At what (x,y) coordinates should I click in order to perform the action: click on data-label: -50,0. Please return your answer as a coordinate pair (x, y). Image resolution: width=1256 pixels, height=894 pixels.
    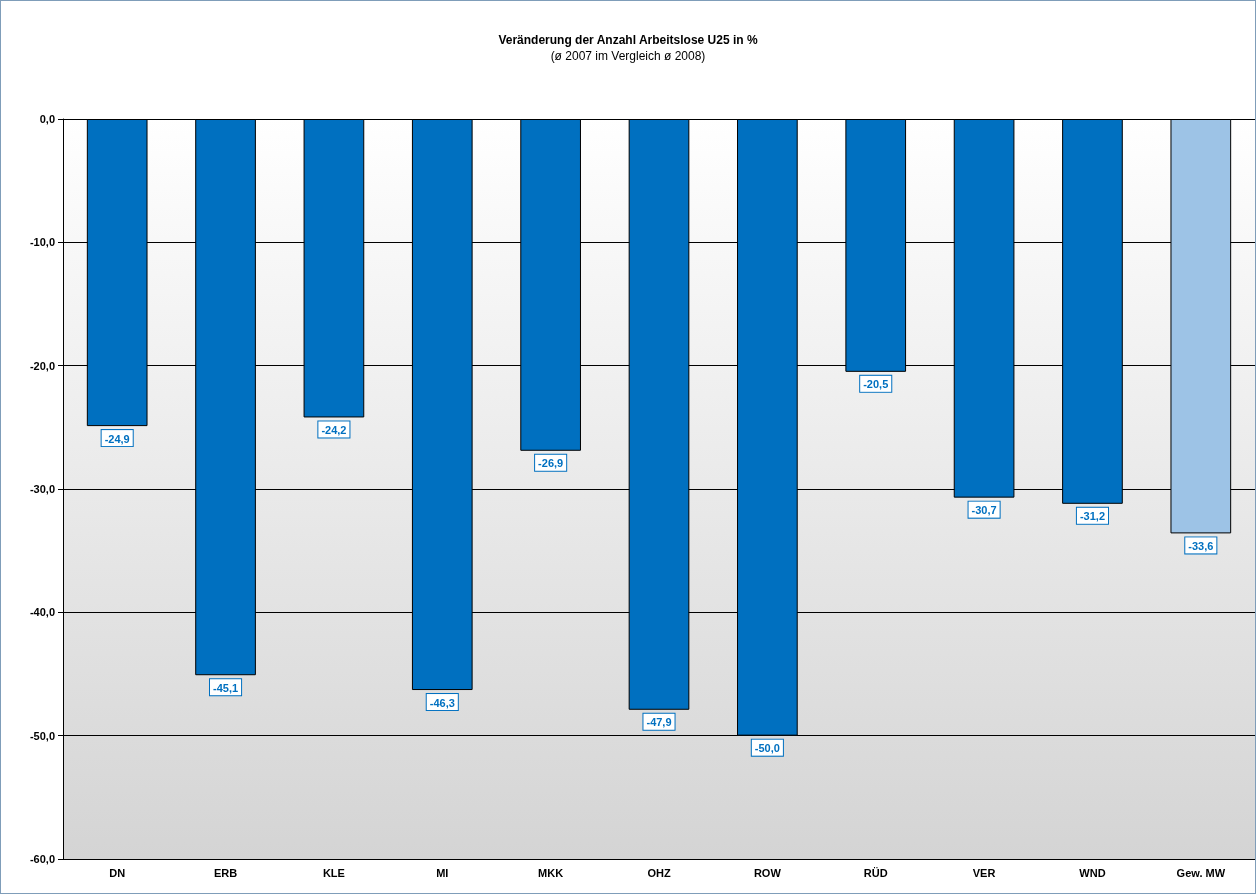
    Looking at the image, I should click on (767, 748).